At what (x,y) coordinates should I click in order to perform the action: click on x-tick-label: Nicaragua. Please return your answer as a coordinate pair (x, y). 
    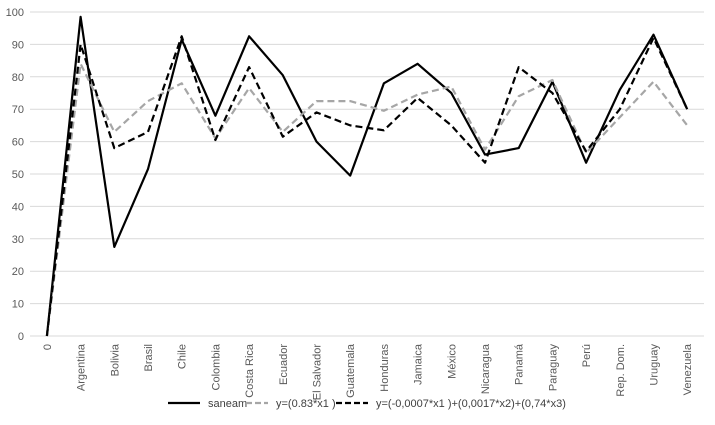
    Looking at the image, I should click on (486, 368).